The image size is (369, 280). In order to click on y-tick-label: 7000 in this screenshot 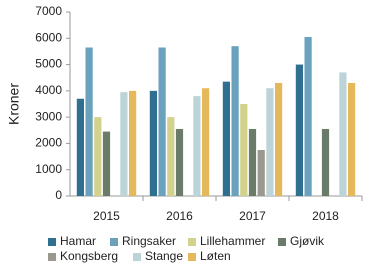, I will do `click(48, 11)`.